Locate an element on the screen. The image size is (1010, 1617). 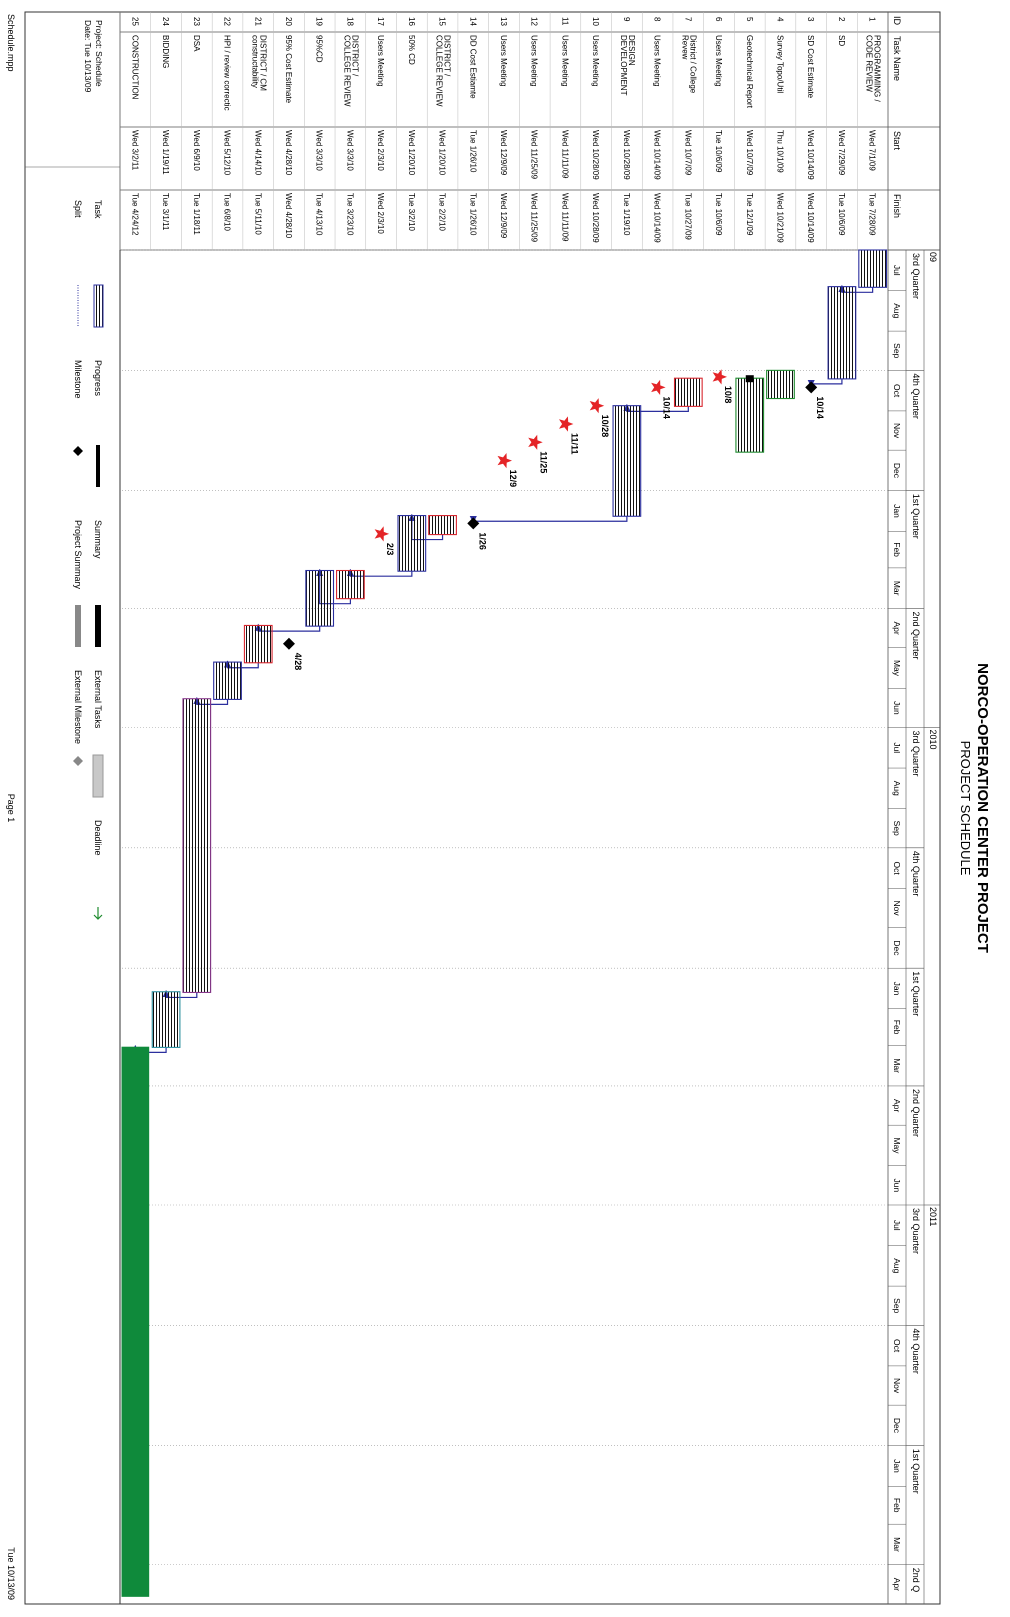
task-id: 5 is located at coordinates (749, 19).